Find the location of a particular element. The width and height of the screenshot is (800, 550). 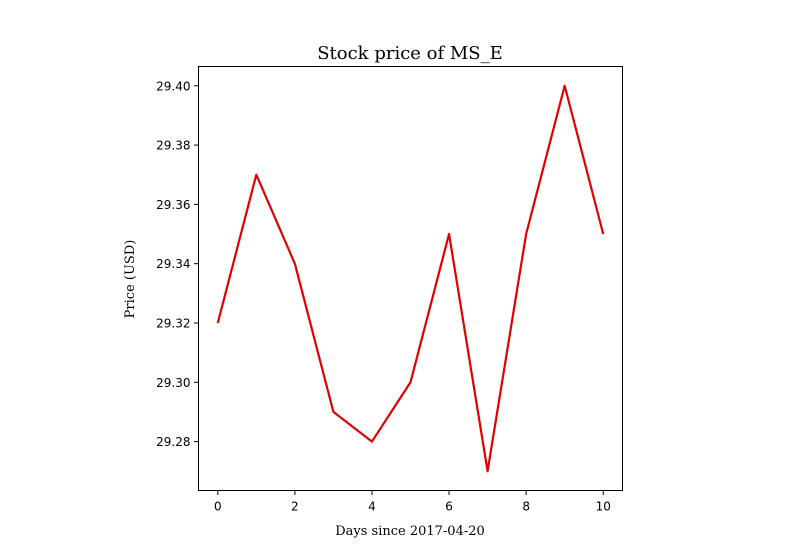

x-tick-label: 4 is located at coordinates (372, 507).